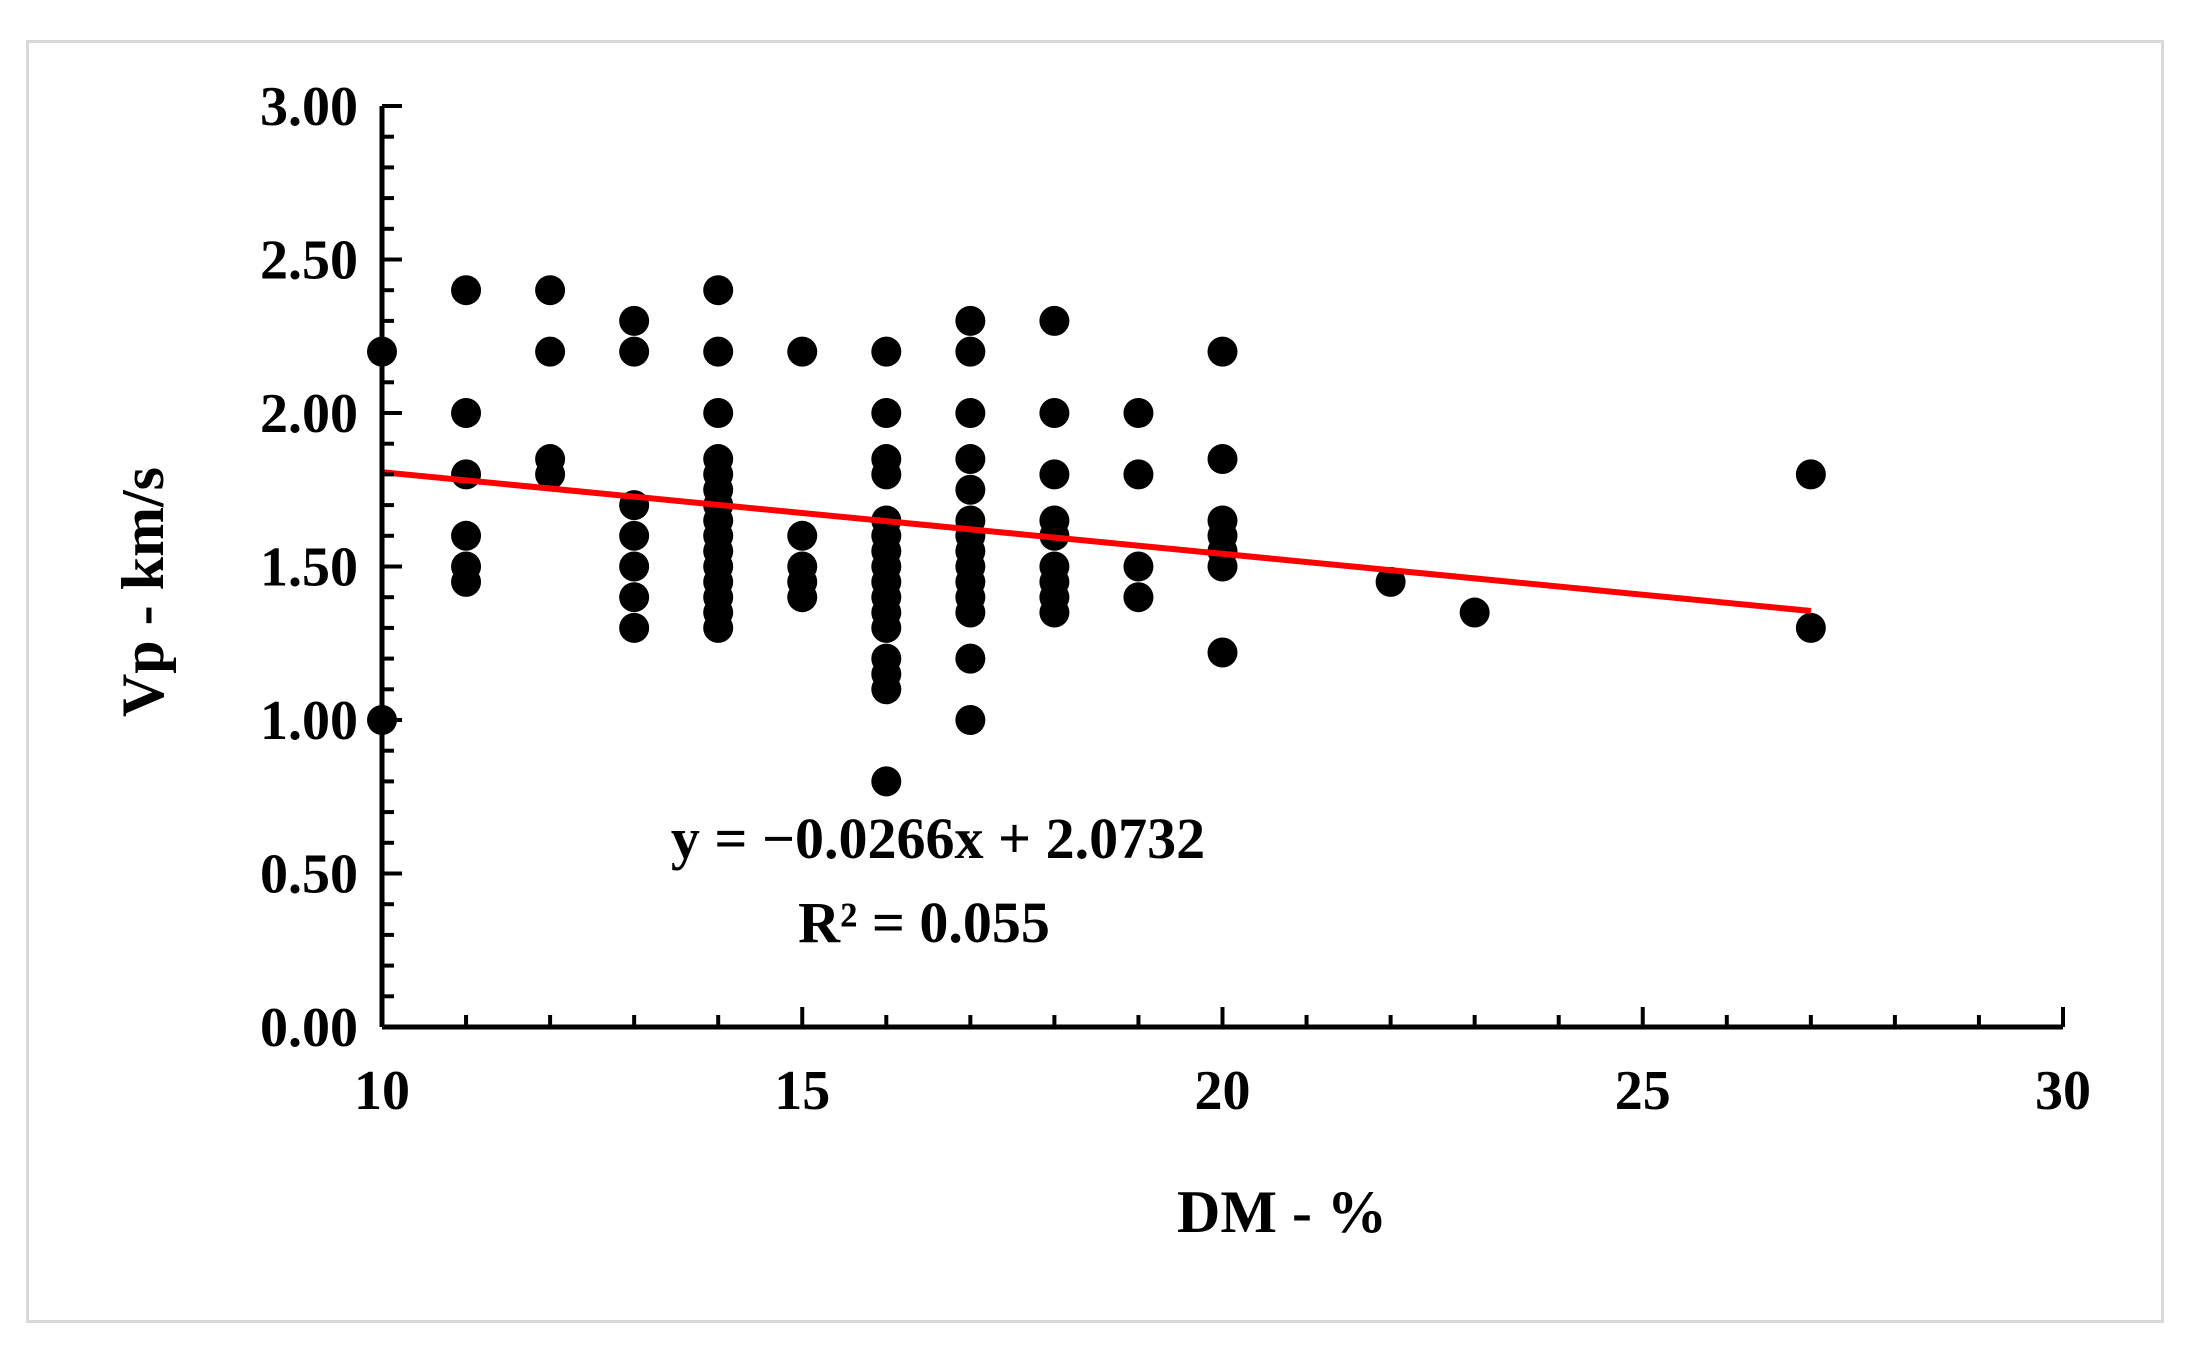 The image size is (2191, 1353). I want to click on y-tick-label: 0.00, so click(309, 1028).